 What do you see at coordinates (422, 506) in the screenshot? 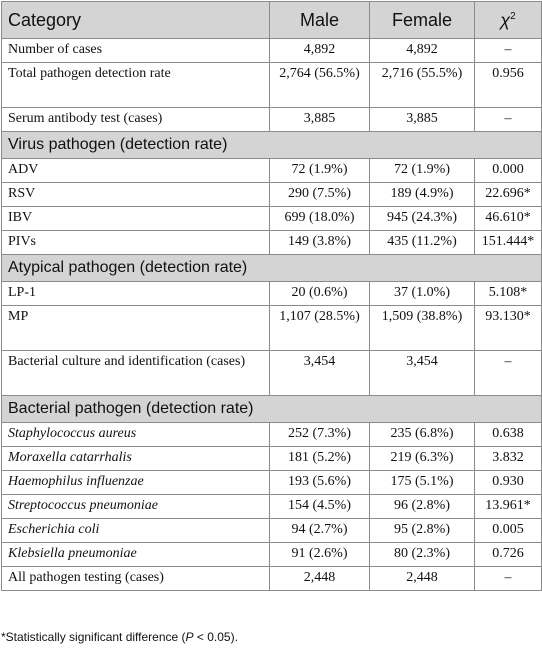
I see `row-female: 96 (2.8%)` at bounding box center [422, 506].